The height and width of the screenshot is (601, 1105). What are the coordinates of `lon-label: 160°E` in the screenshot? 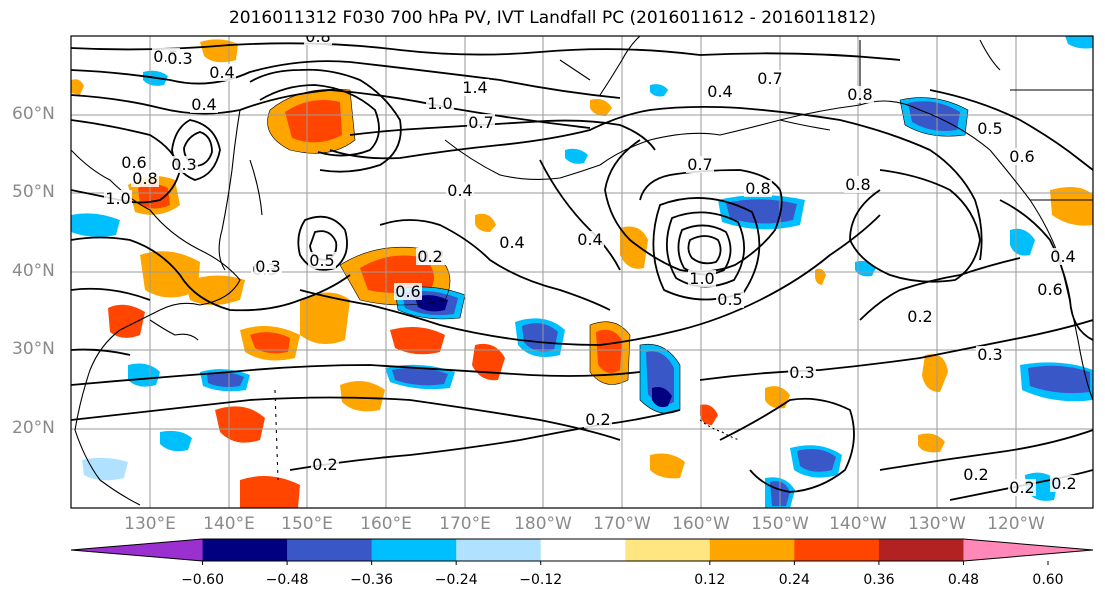 It's located at (386, 524).